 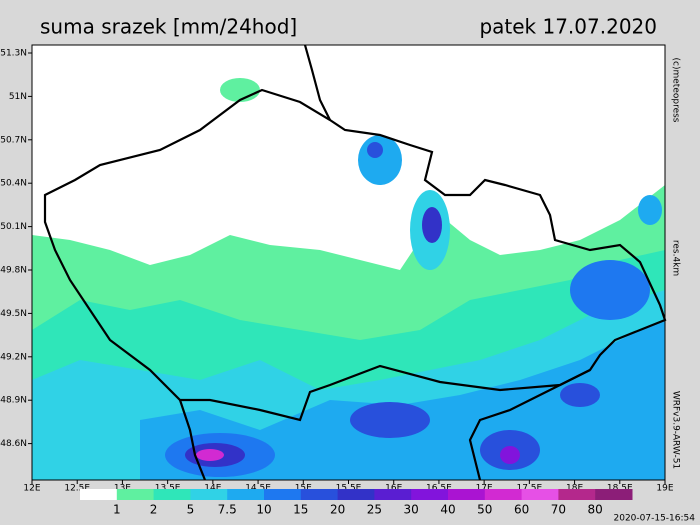 I want to click on colorbar-label: 5, so click(x=191, y=510).